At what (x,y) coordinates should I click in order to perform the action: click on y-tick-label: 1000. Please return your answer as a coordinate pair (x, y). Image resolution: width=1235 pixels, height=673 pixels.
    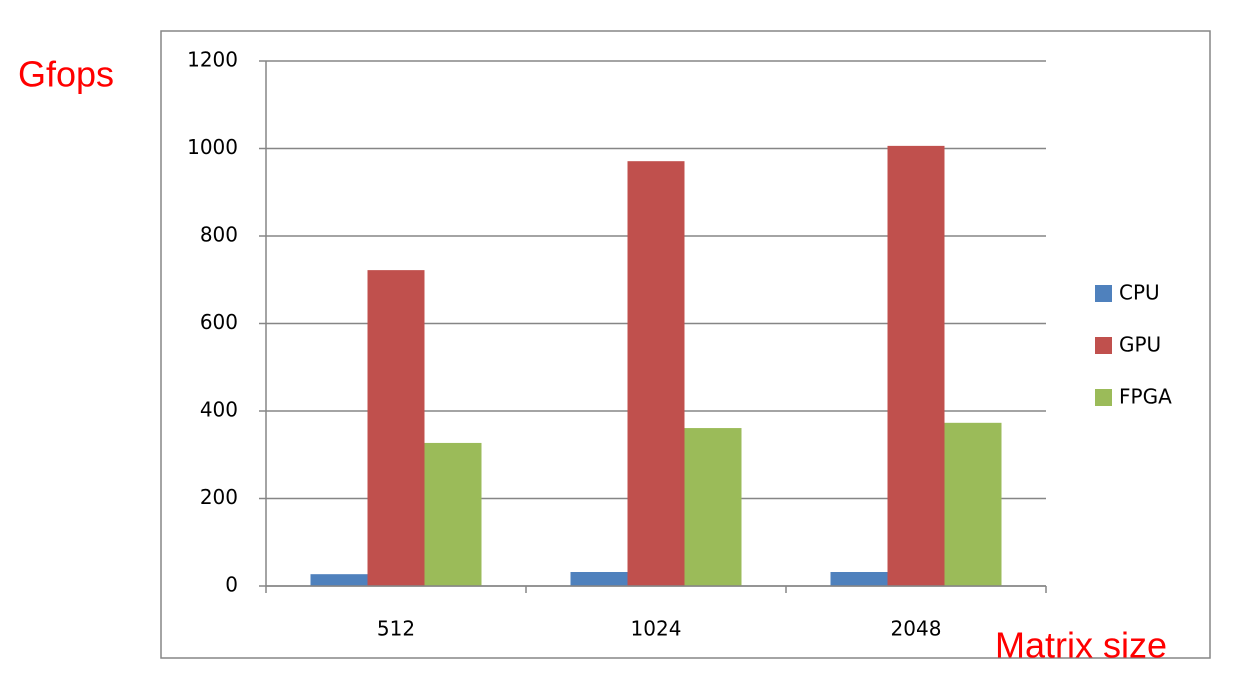
    Looking at the image, I should click on (212, 147).